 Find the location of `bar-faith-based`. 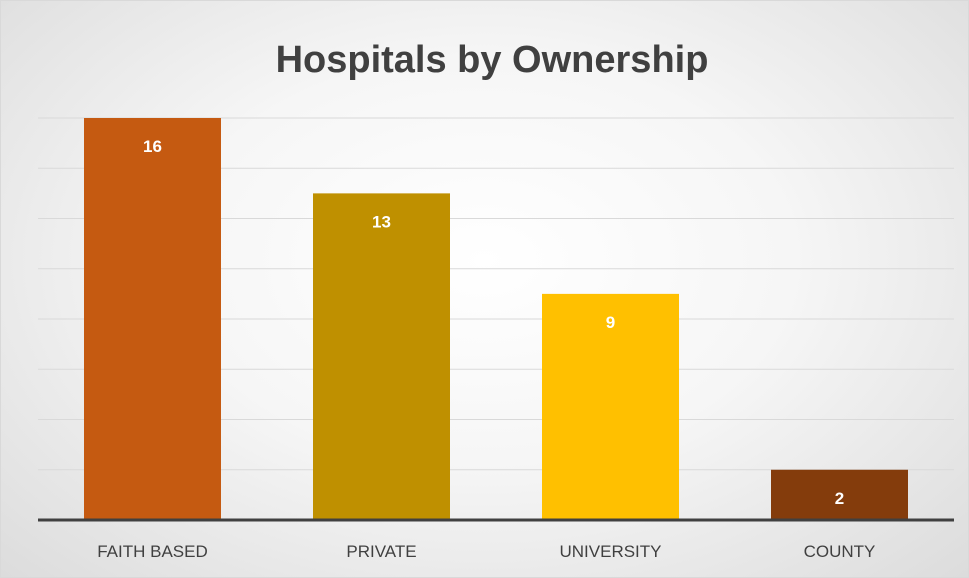

bar-faith-based is located at coordinates (152, 319).